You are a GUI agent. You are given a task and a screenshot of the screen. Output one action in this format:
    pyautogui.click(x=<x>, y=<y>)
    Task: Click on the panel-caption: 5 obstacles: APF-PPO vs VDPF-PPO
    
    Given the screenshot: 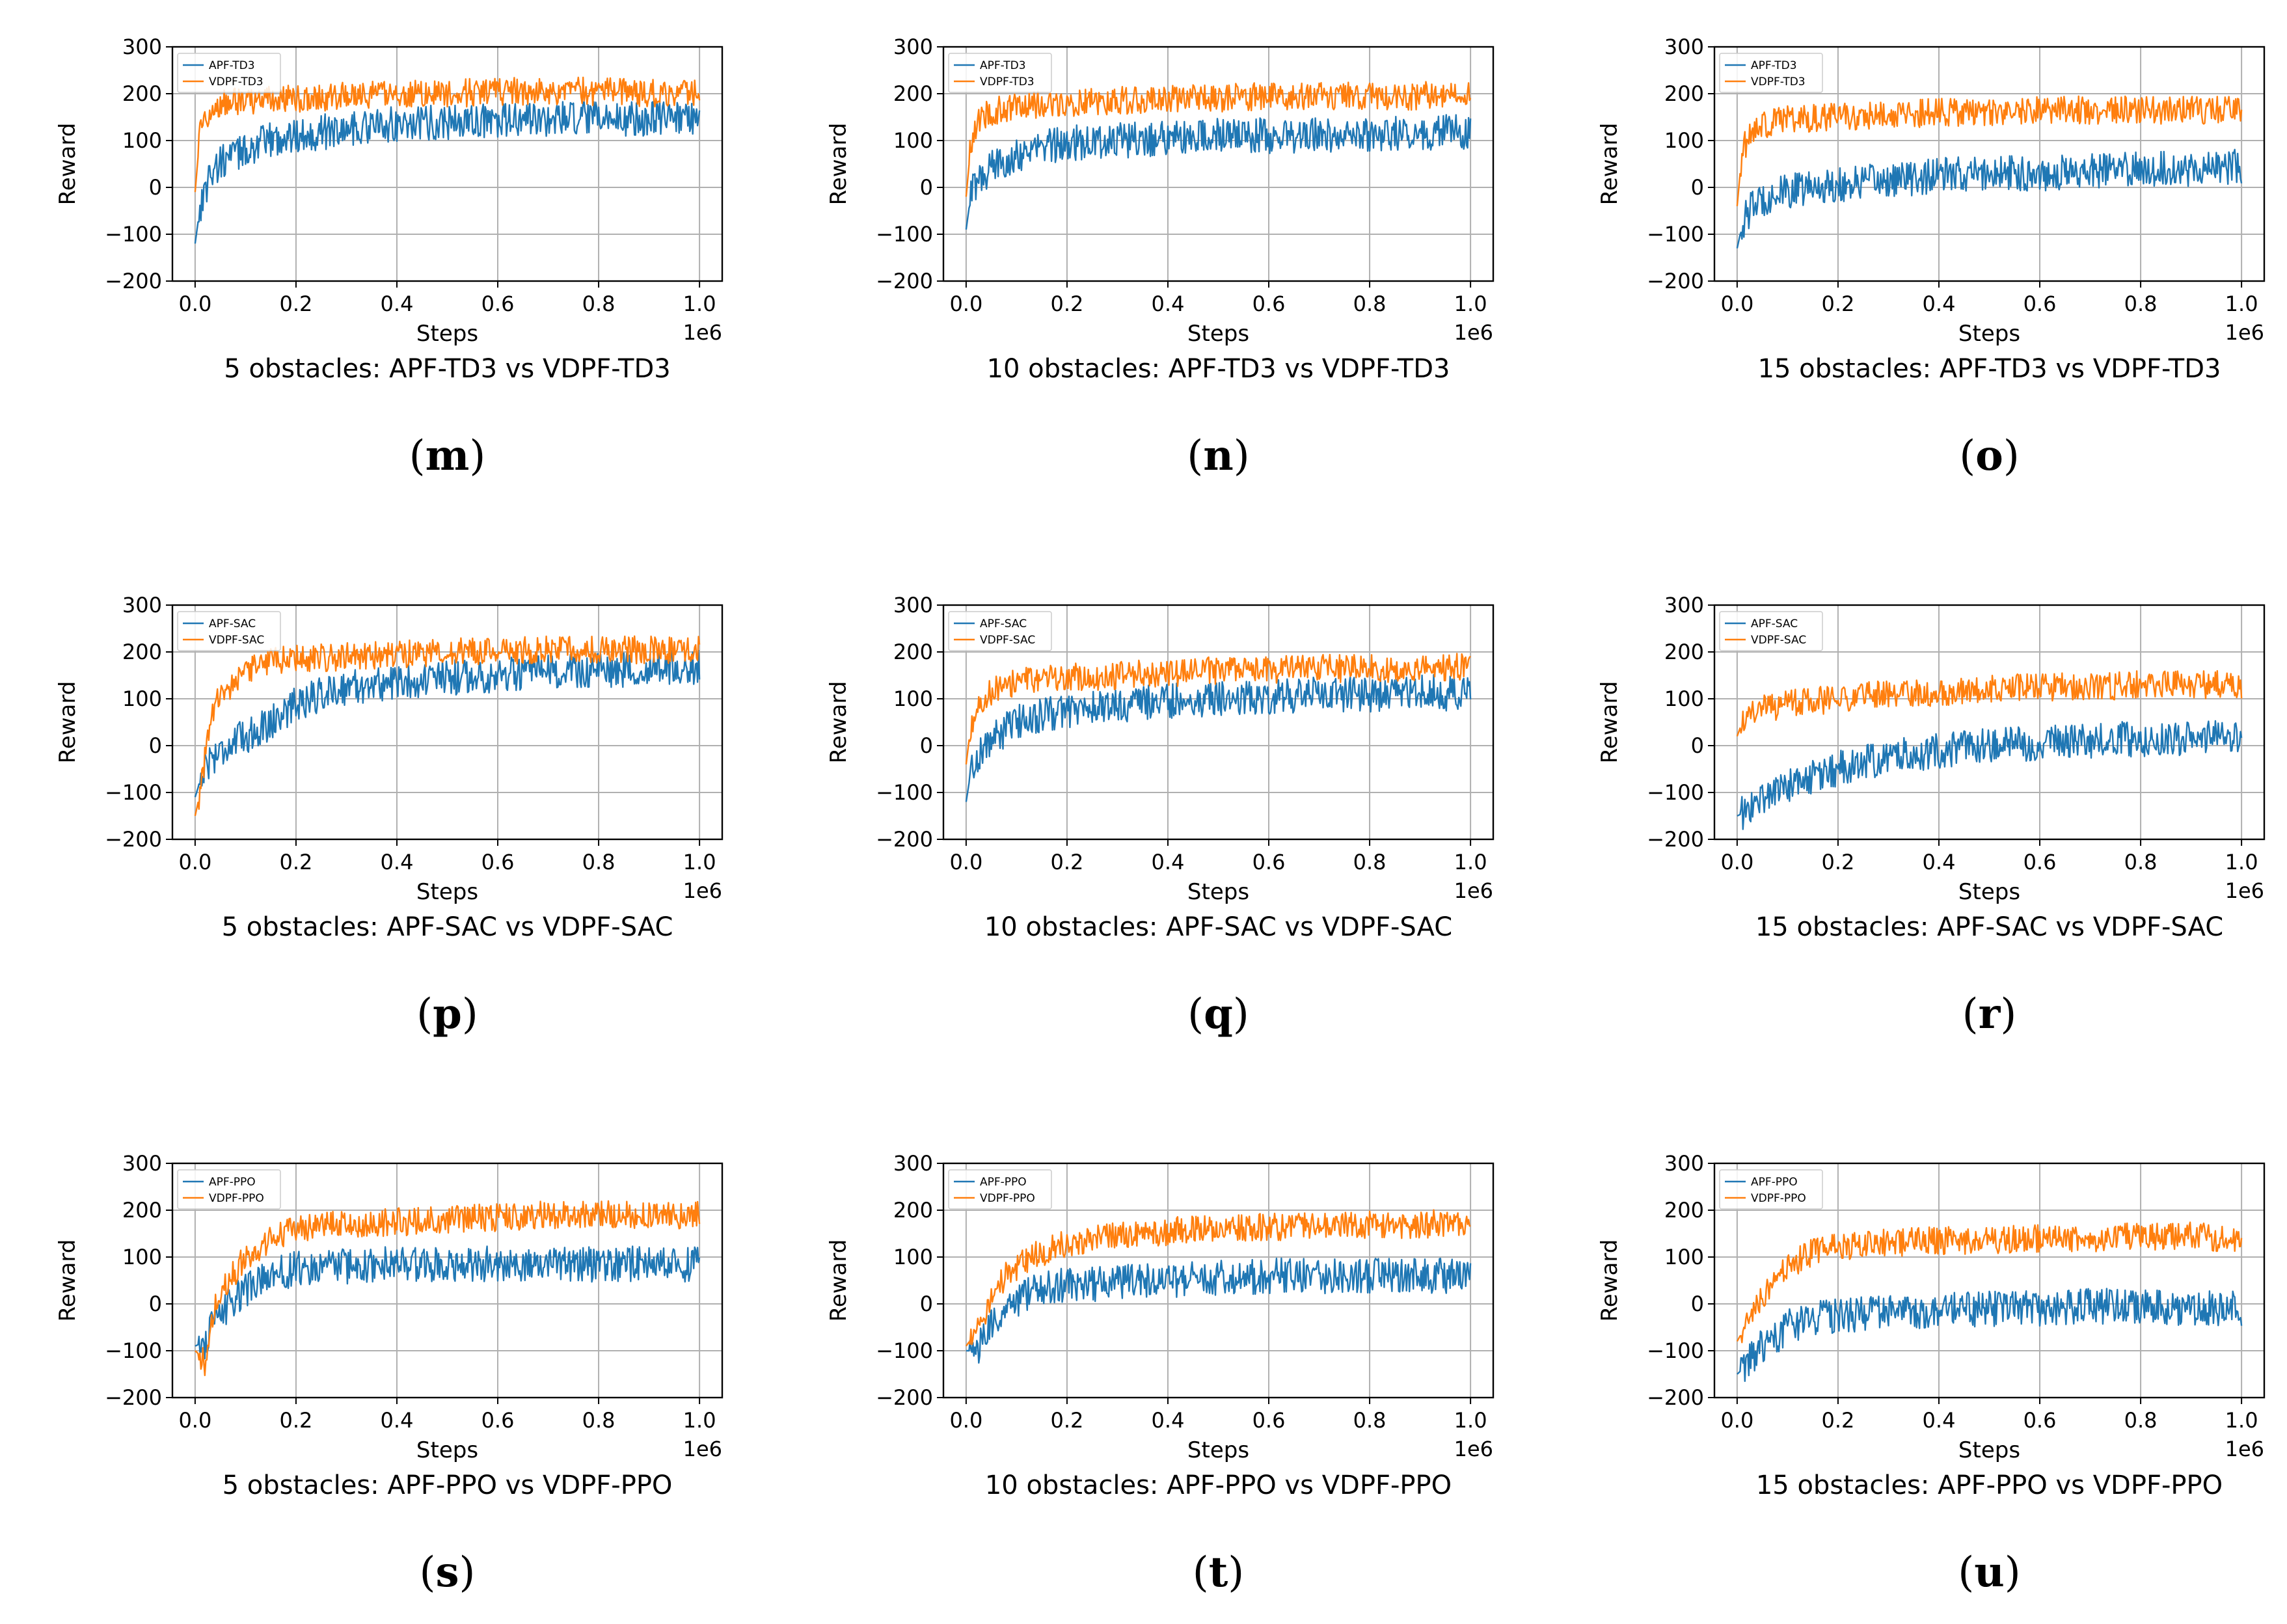 What is the action you would take?
    pyautogui.click(x=448, y=1485)
    